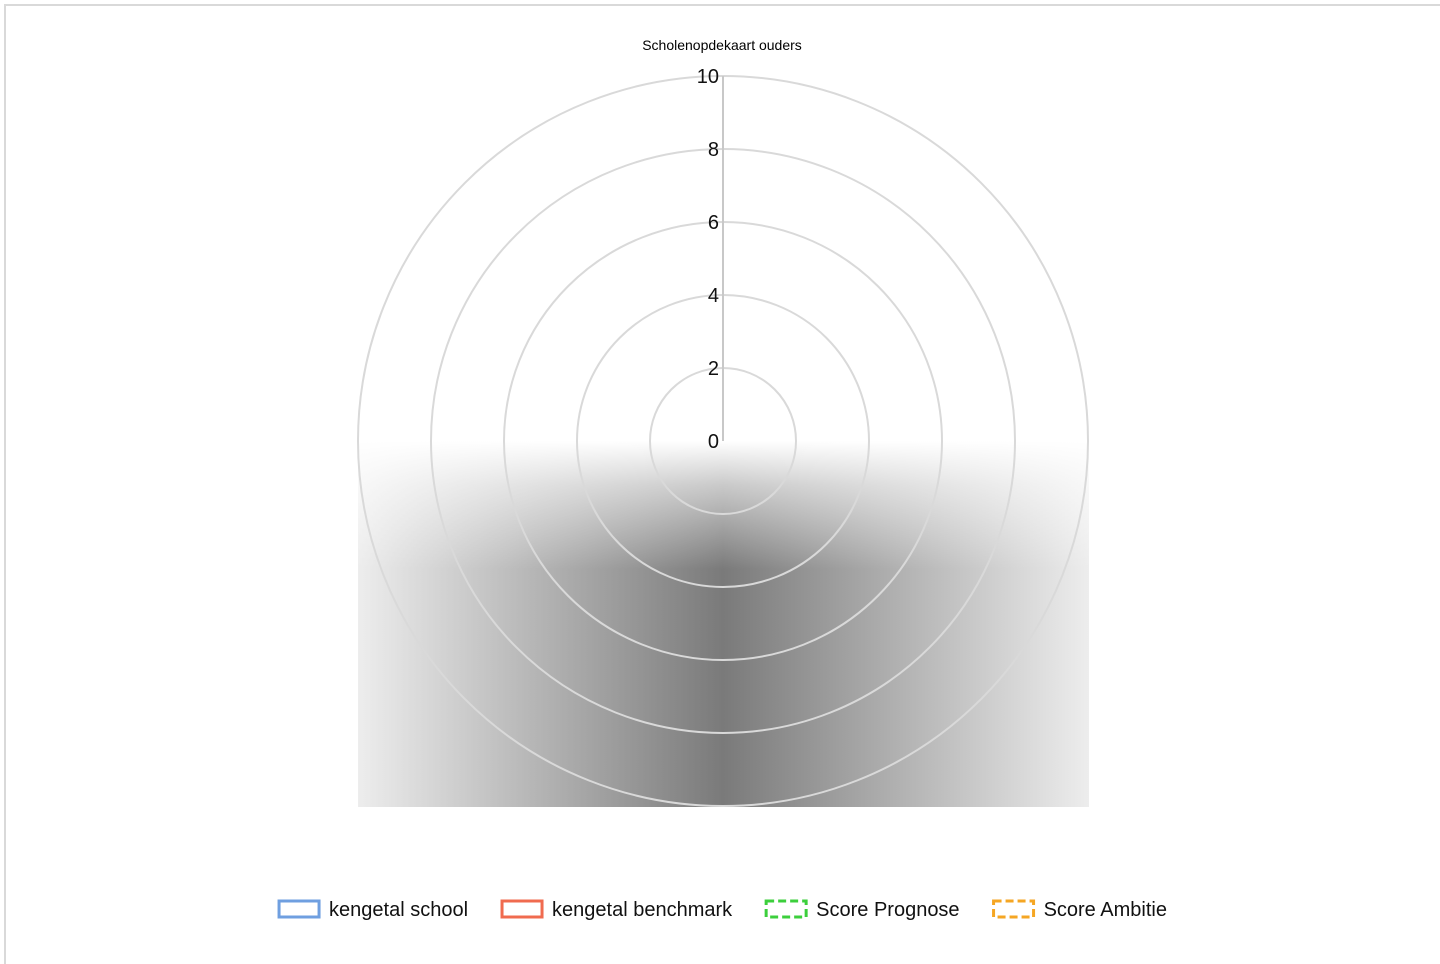 This screenshot has width=1440, height=964. I want to click on legend-item: kengetal school, so click(372, 910).